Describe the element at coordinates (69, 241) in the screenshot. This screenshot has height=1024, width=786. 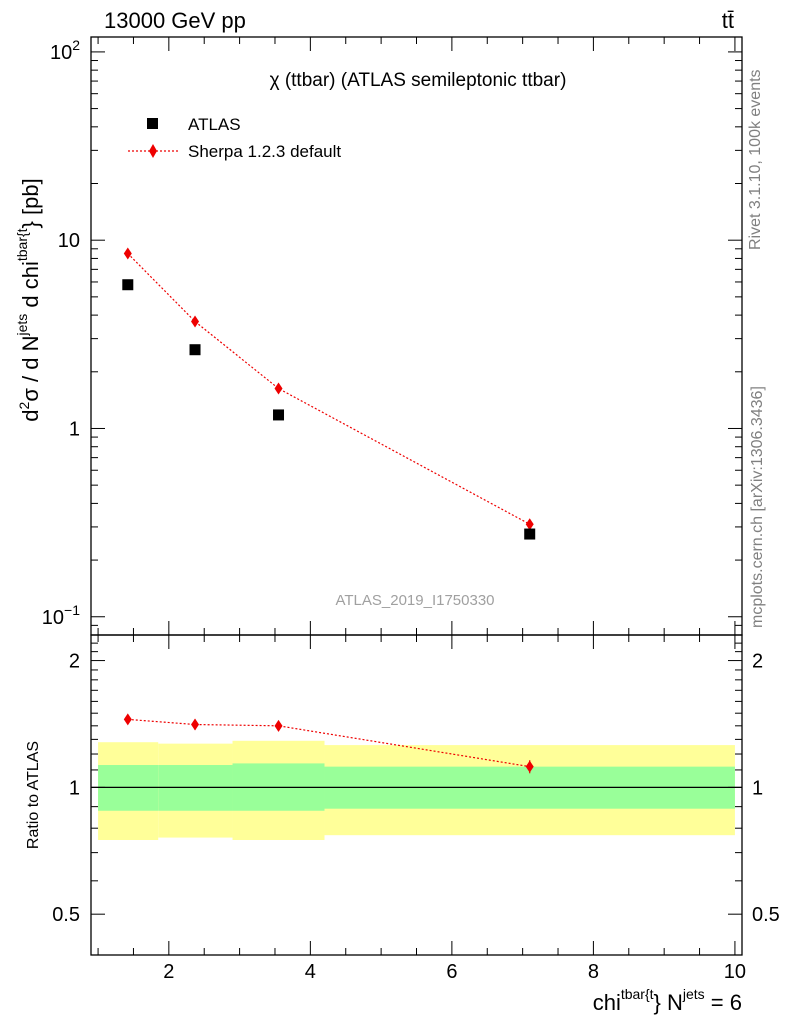
I see `main-y-tick-label: 10` at that location.